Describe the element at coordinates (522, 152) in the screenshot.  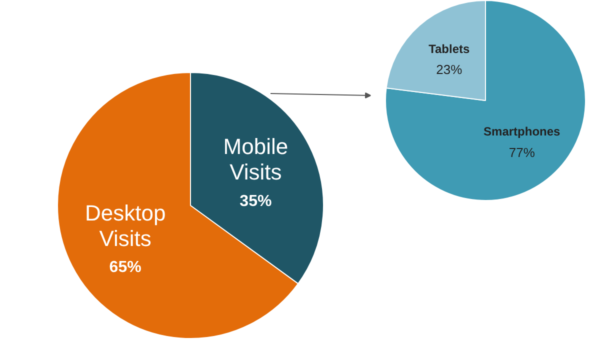
I see `data-label: 77%` at that location.